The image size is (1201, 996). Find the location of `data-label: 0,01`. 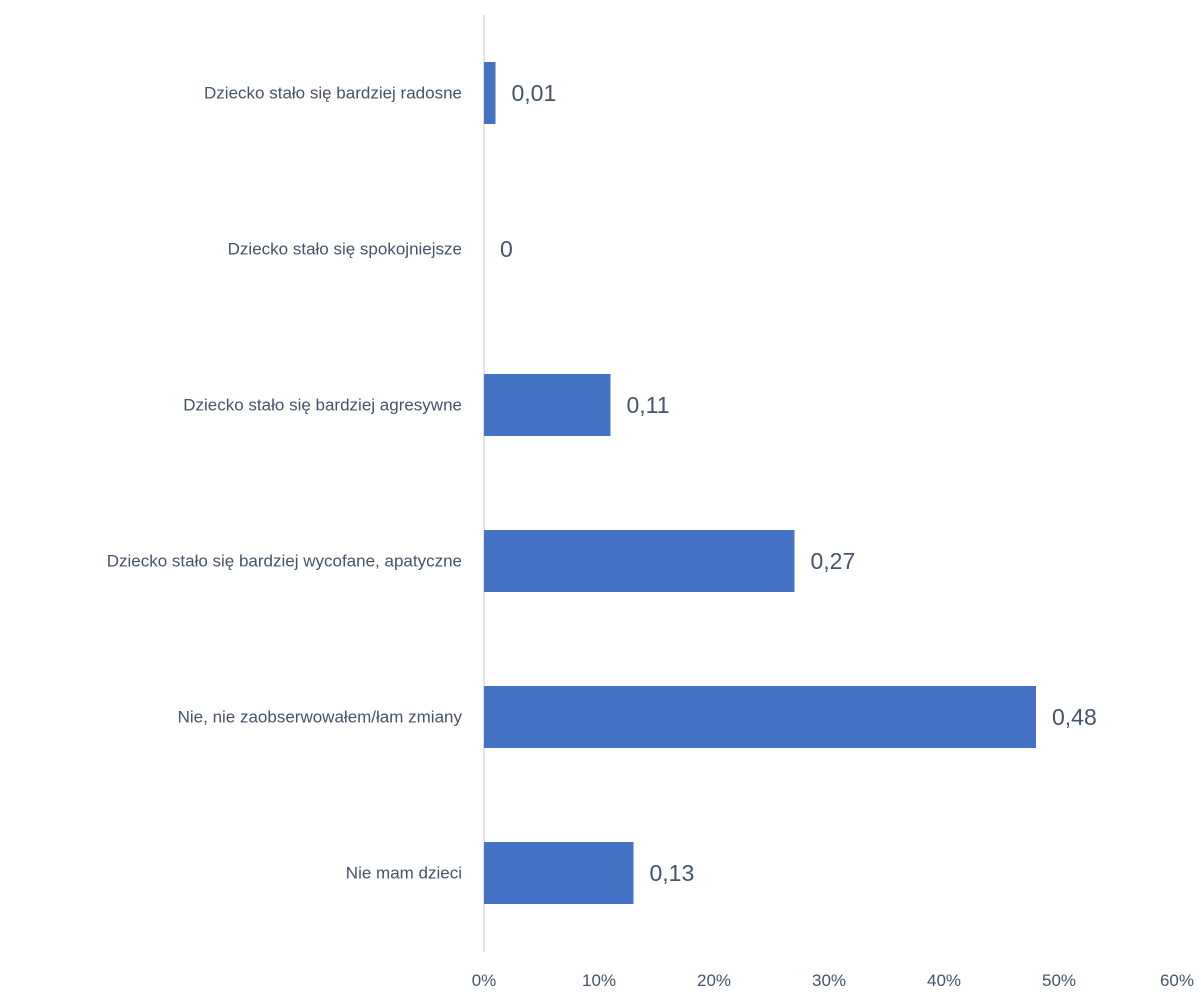

data-label: 0,01 is located at coordinates (534, 93).